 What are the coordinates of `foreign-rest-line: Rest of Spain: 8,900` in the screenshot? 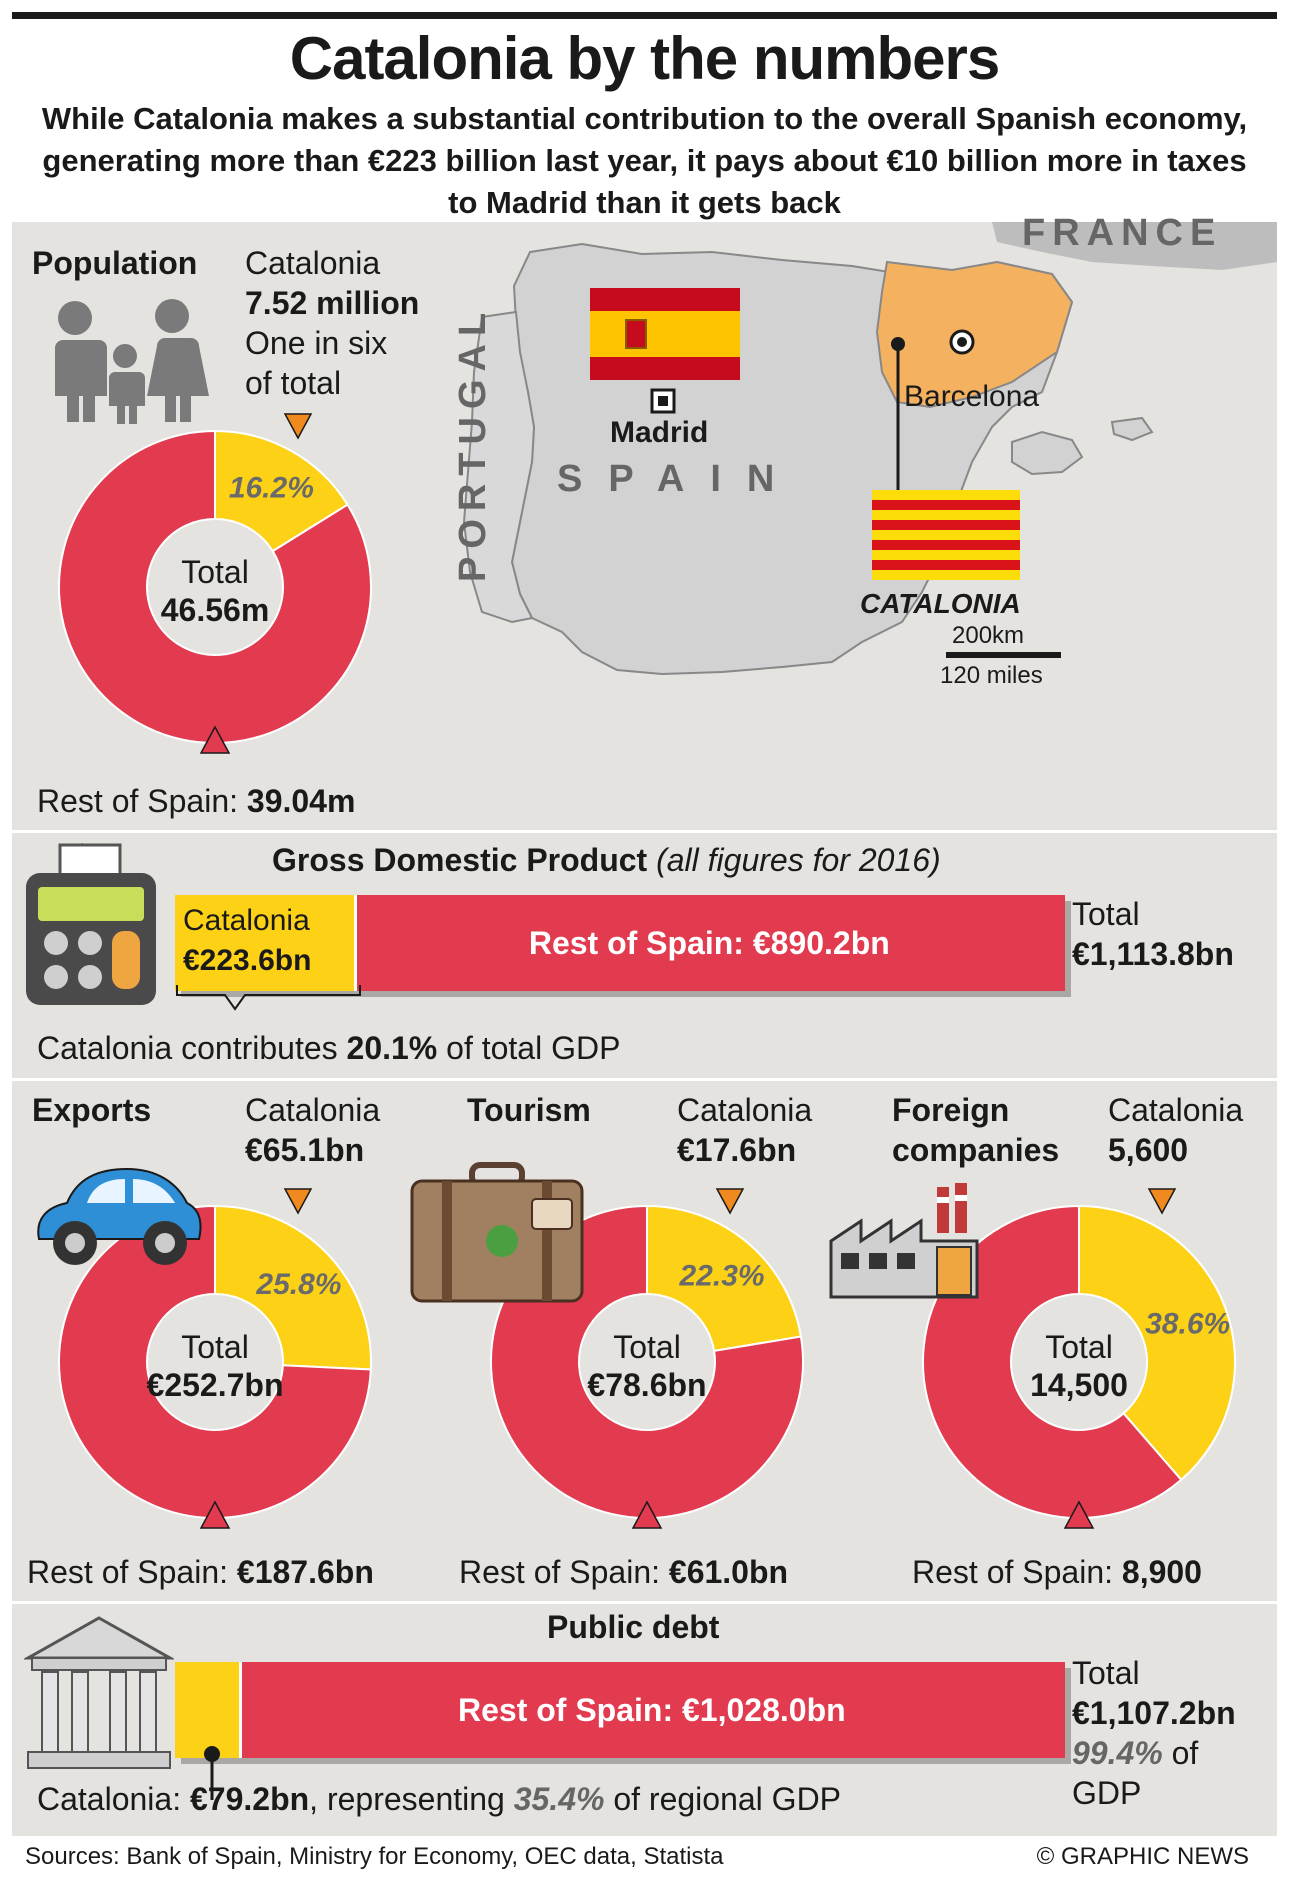 It's located at (1057, 1572).